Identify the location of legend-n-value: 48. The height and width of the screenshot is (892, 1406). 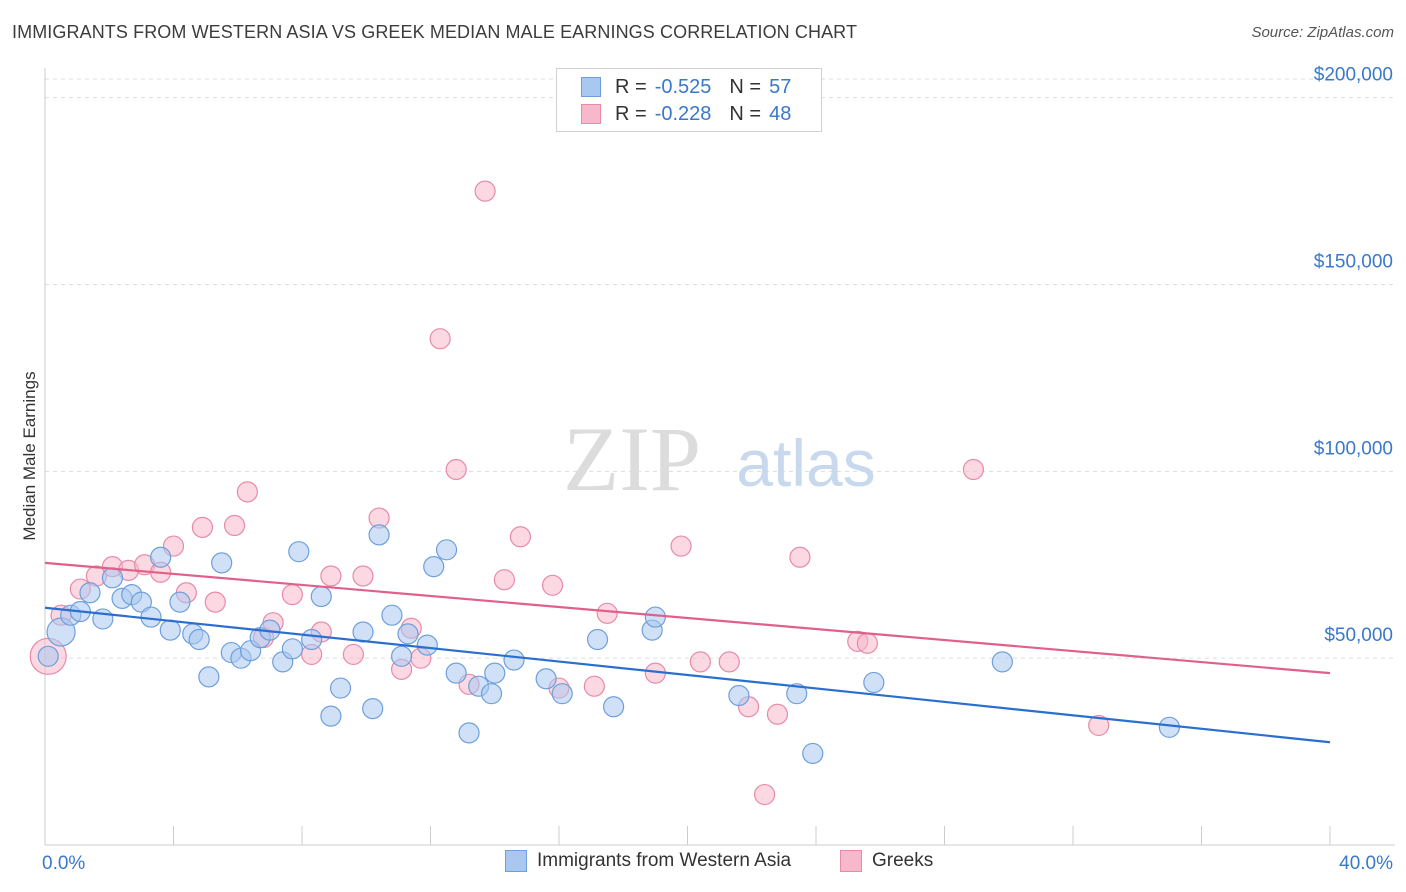
(780, 113).